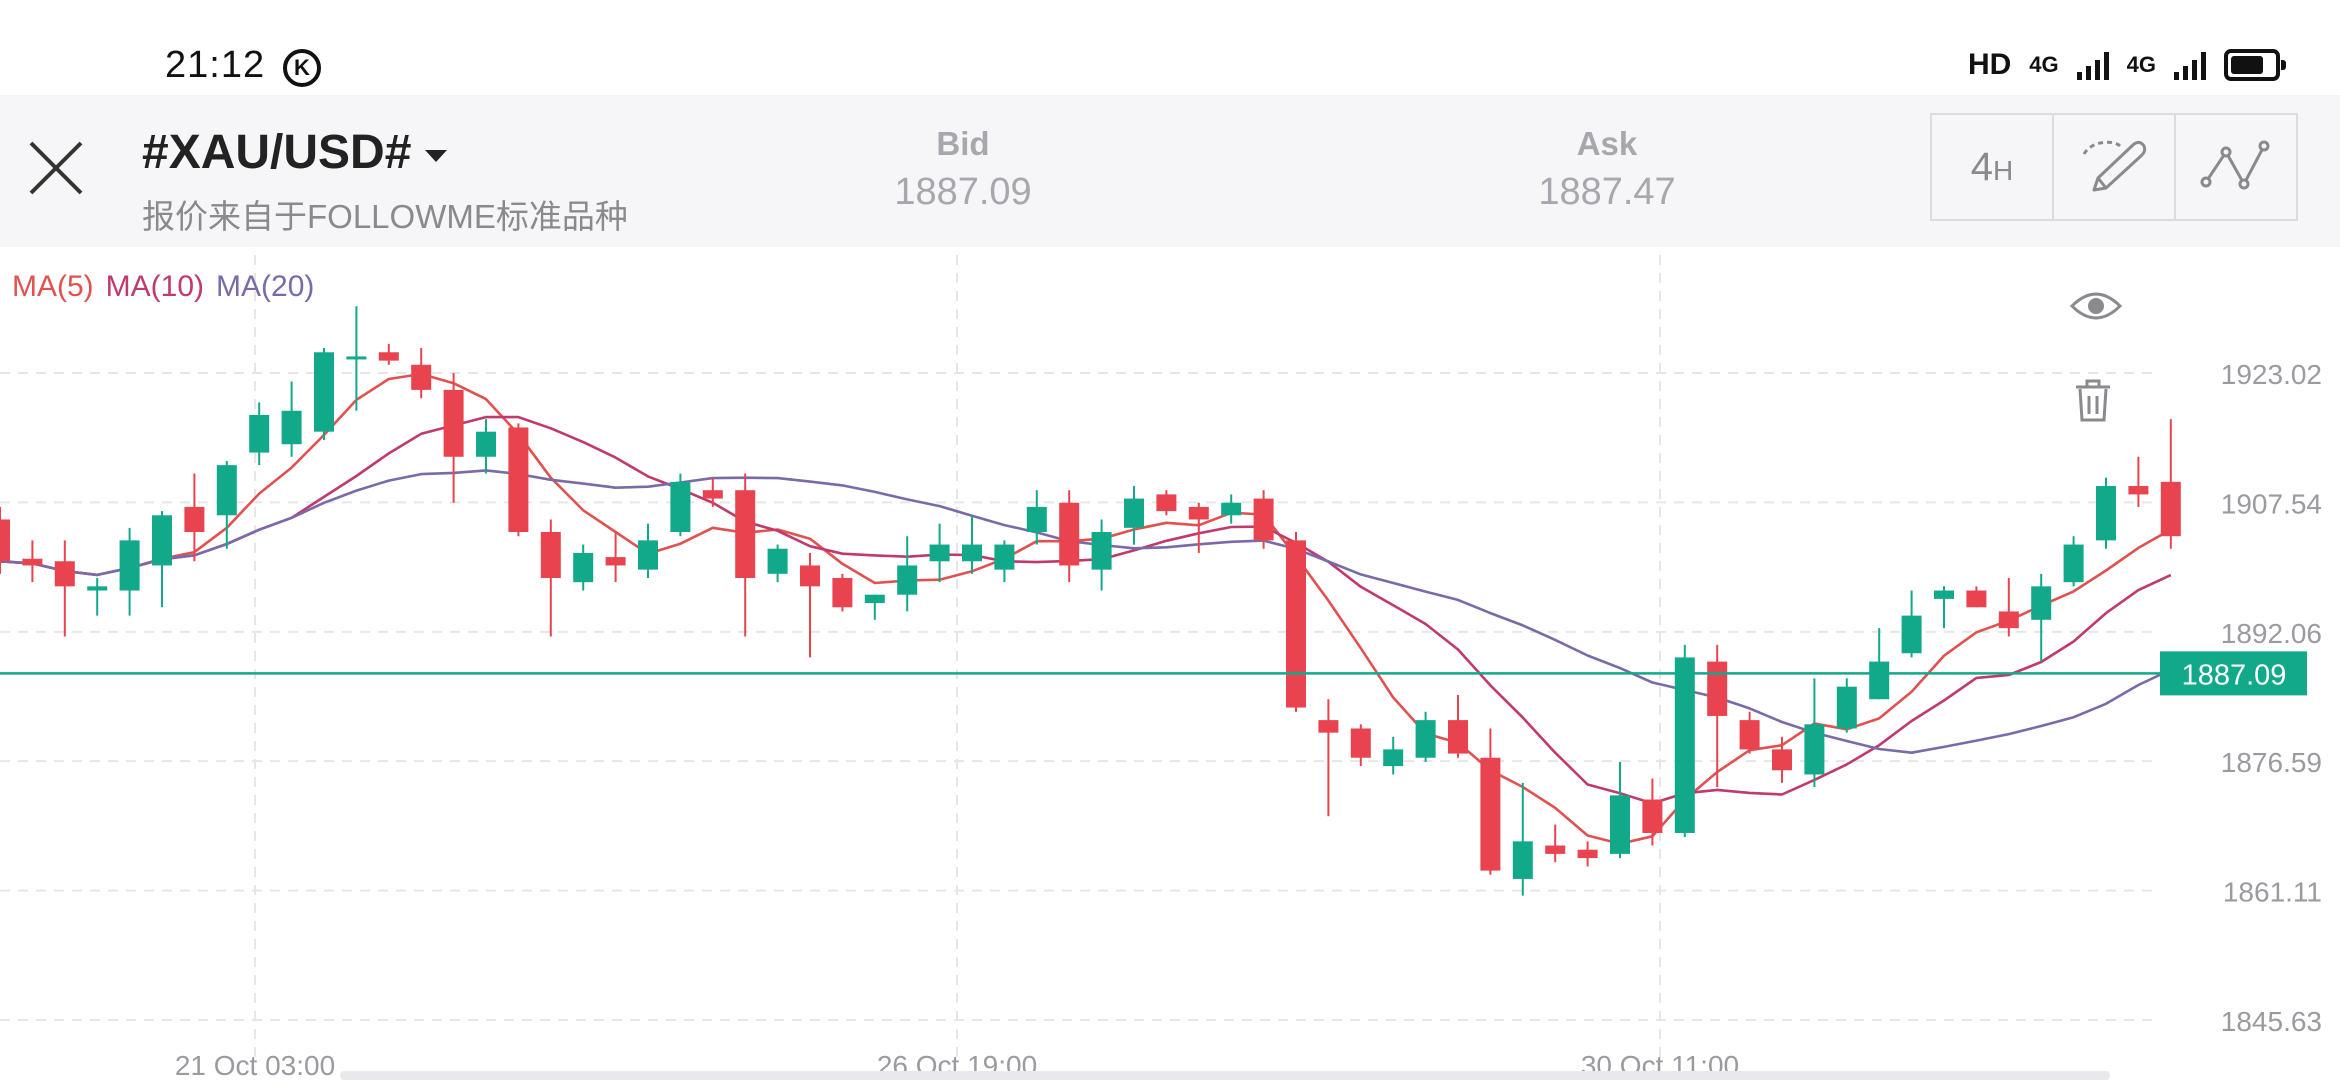 The height and width of the screenshot is (1080, 2340). I want to click on visibility-toggle, so click(2096, 306).